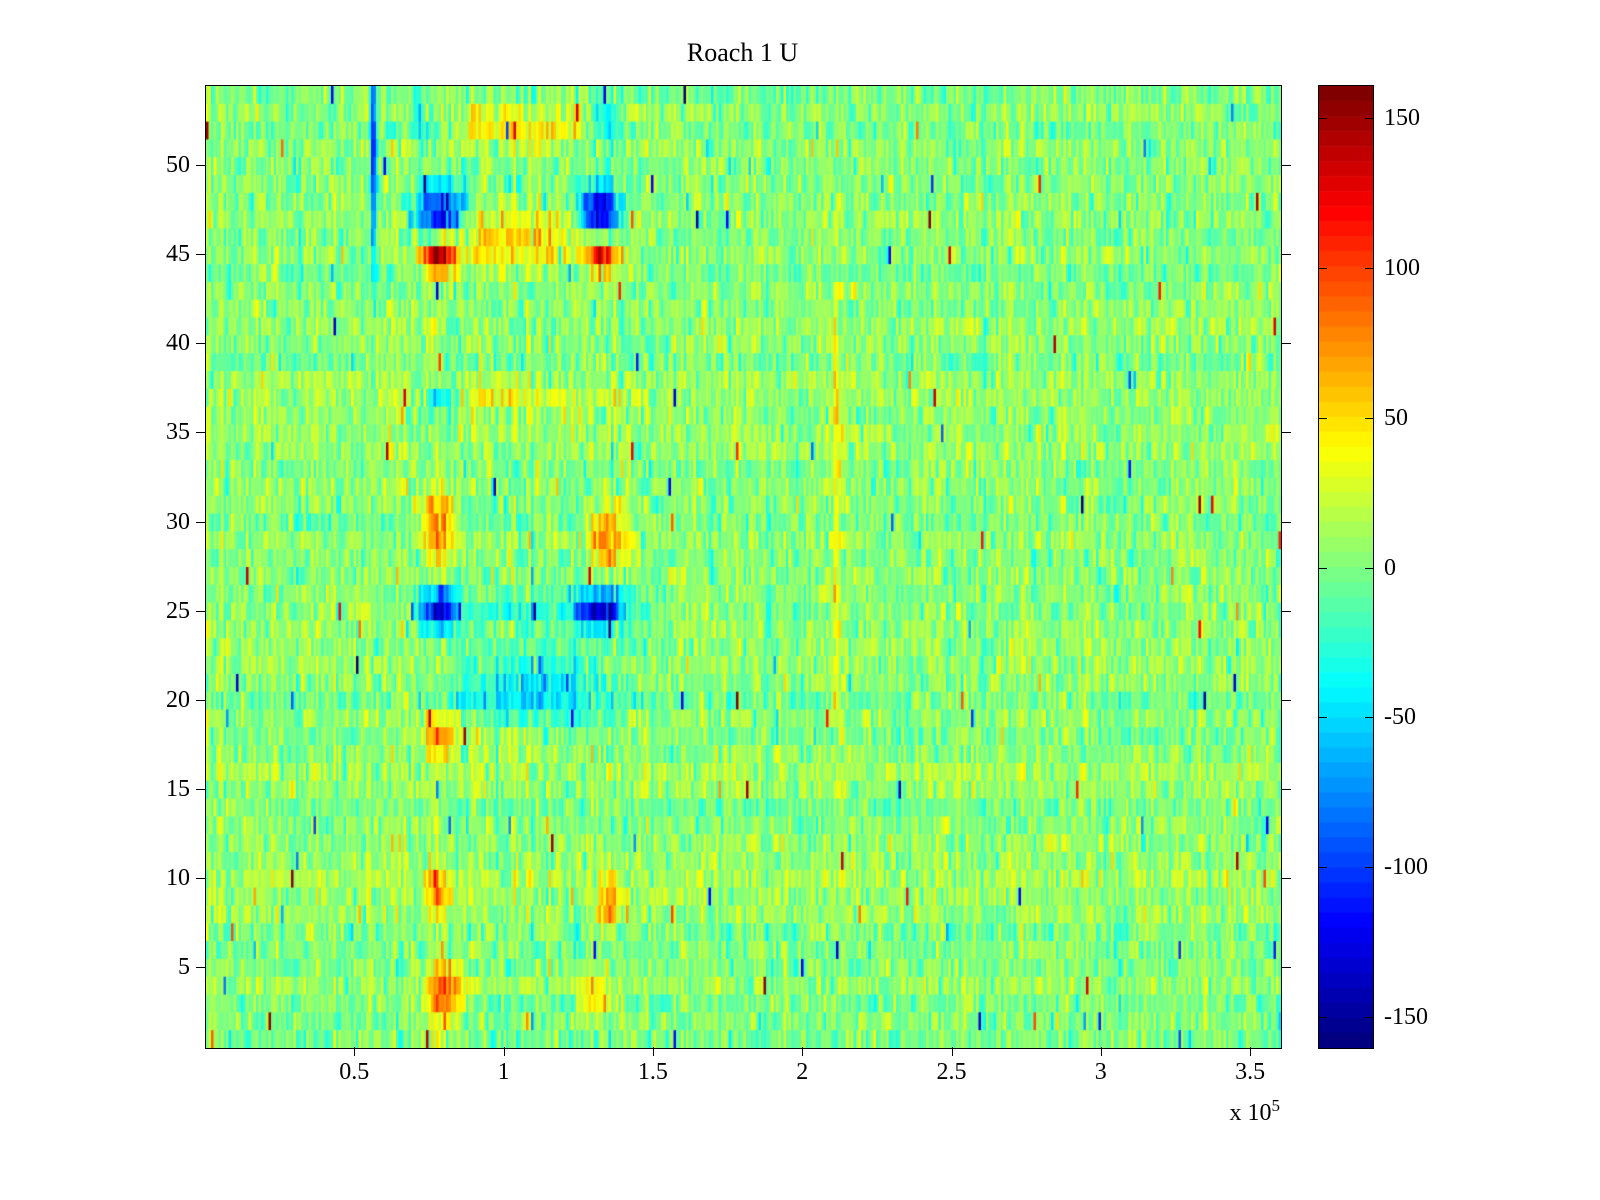 The height and width of the screenshot is (1200, 1600). What do you see at coordinates (1276, 1105) in the screenshot?
I see `x-exponent-power: 5` at bounding box center [1276, 1105].